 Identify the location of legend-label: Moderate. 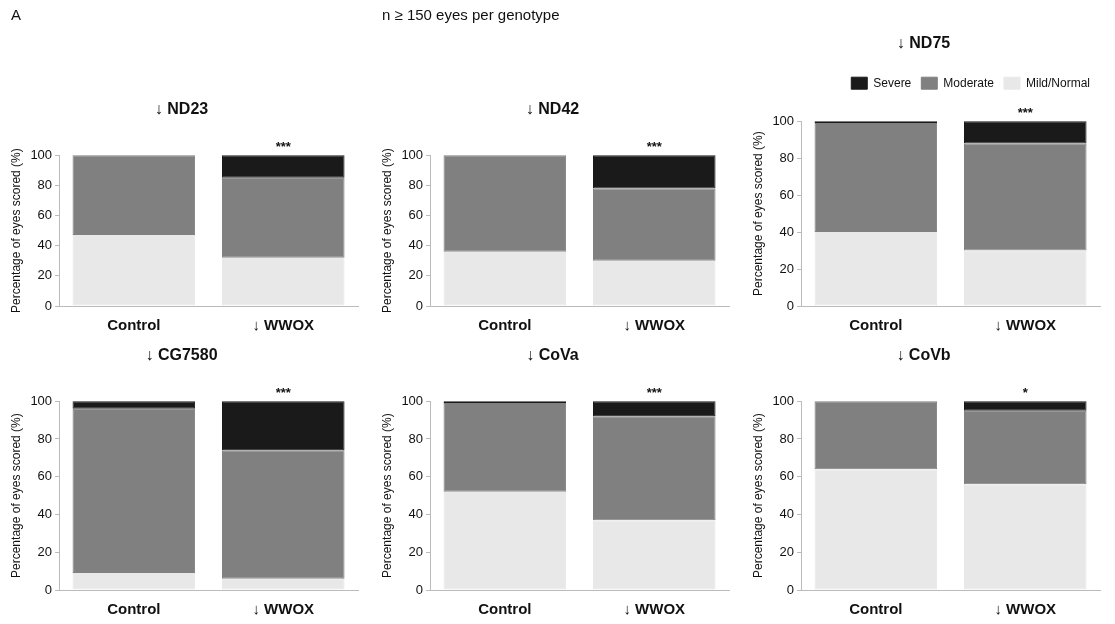
(969, 82).